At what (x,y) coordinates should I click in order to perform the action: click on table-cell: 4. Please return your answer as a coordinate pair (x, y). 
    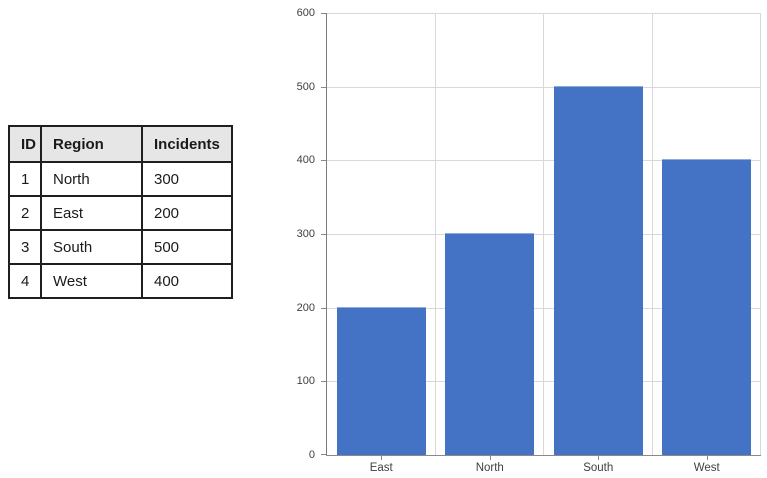
    Looking at the image, I should click on (25, 281).